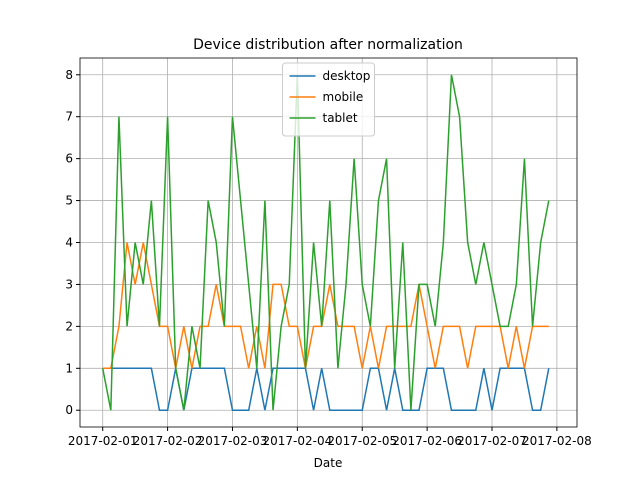 Image resolution: width=640 pixels, height=484 pixels. What do you see at coordinates (347, 76) in the screenshot?
I see `legend-label: desktop` at bounding box center [347, 76].